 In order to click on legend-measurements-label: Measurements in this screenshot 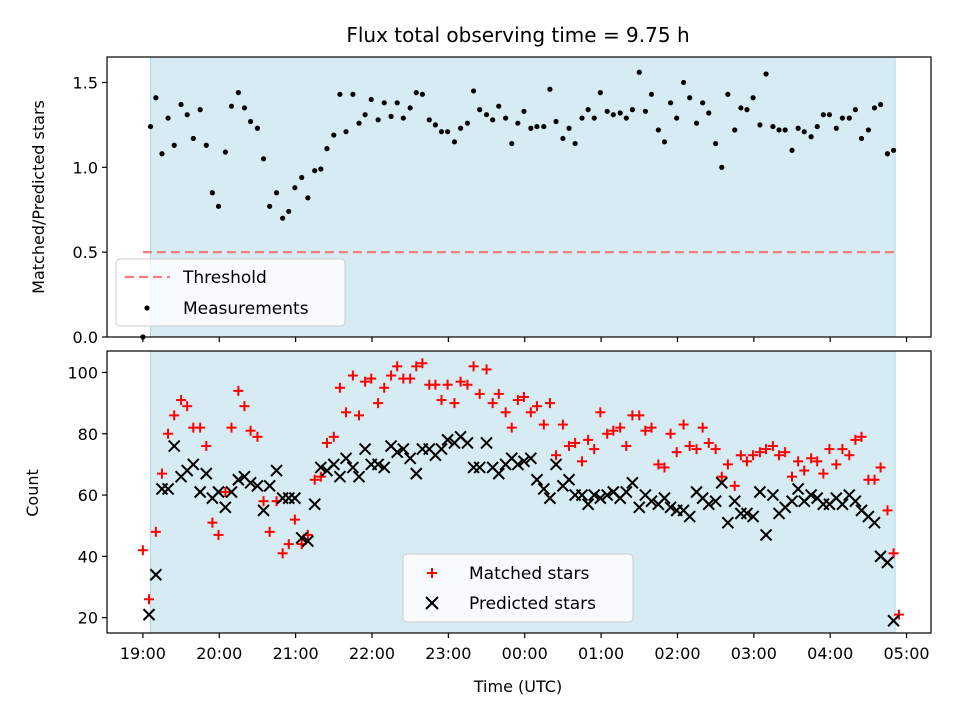, I will do `click(246, 309)`.